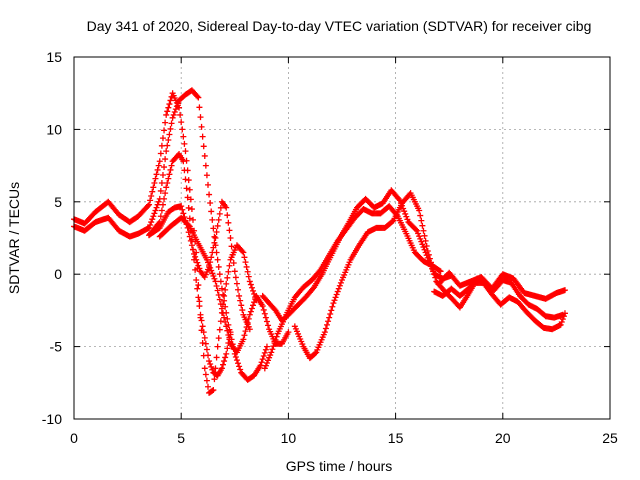 The width and height of the screenshot is (640, 480). I want to click on x-tick-label: 0, so click(74, 438).